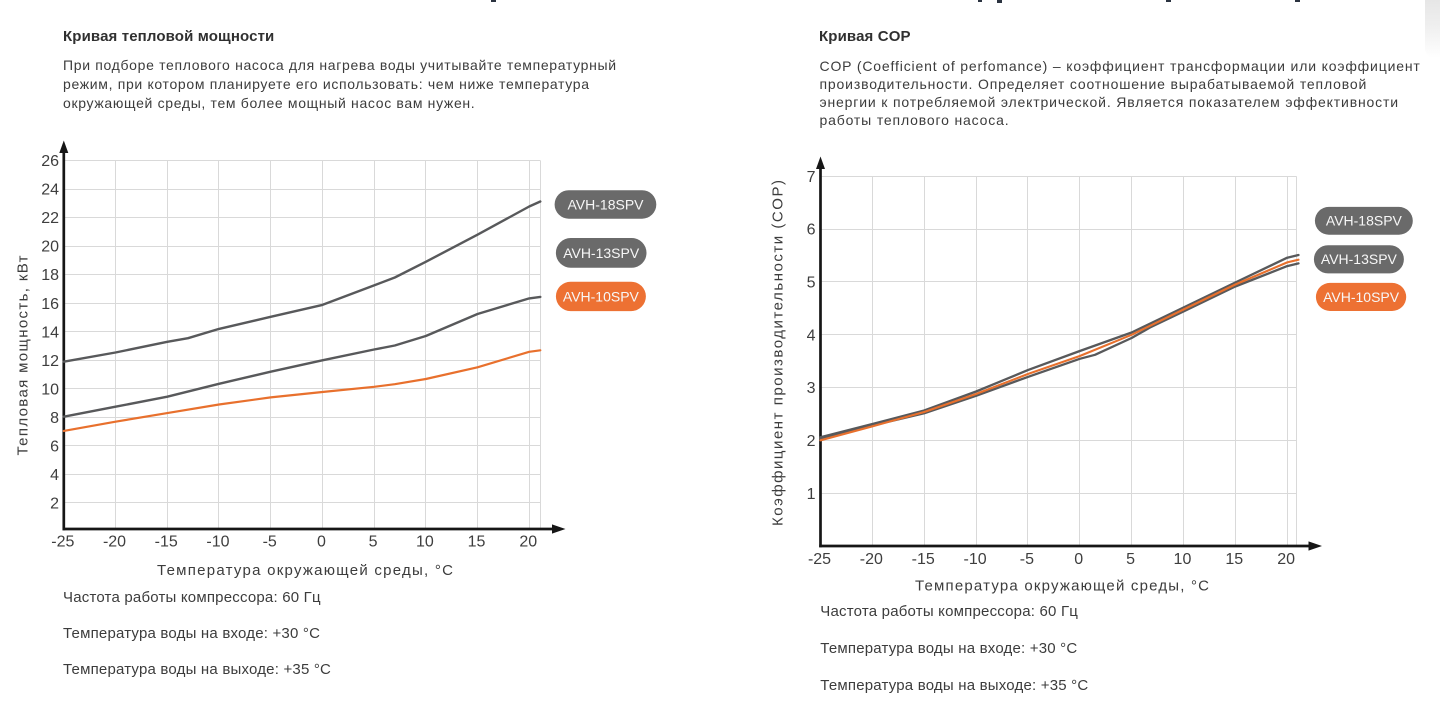  What do you see at coordinates (50, 304) in the screenshot?
I see `svg-text: 16` at bounding box center [50, 304].